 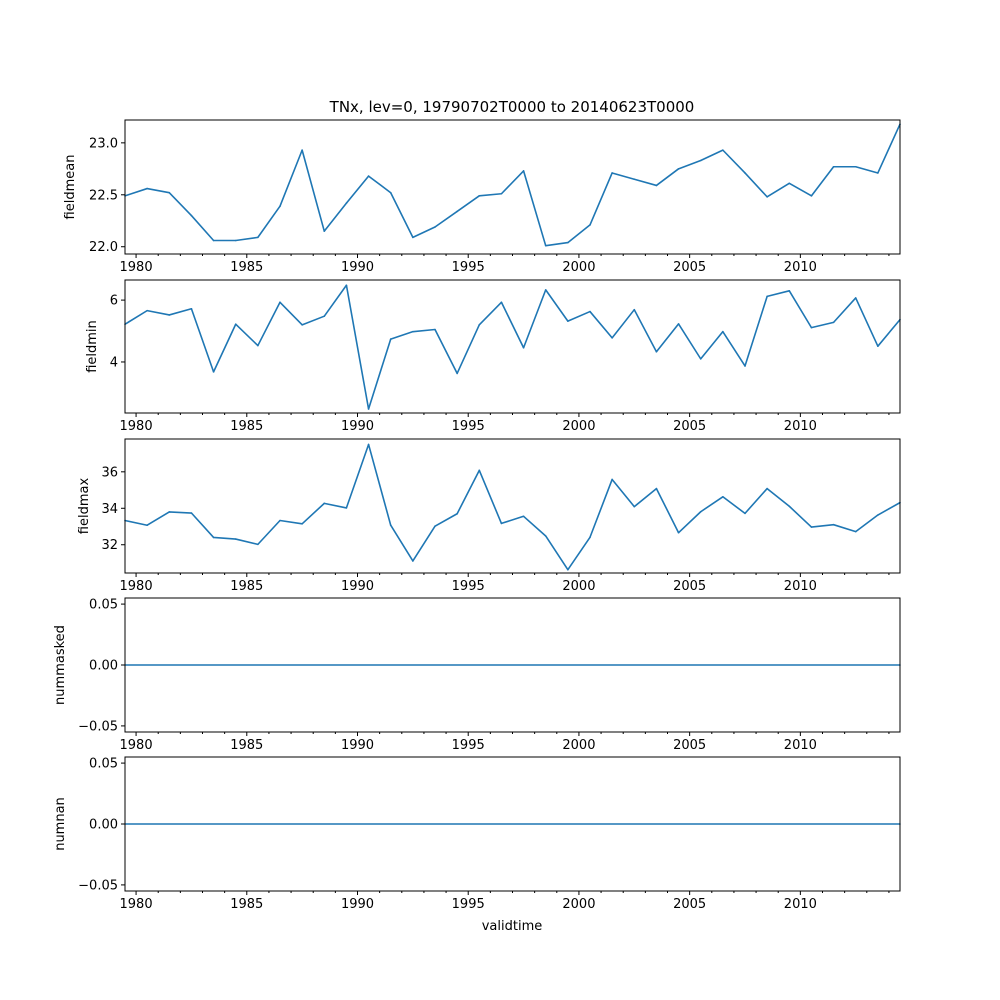 I want to click on y-axis-label-fieldmean: fieldmean, so click(x=70, y=187).